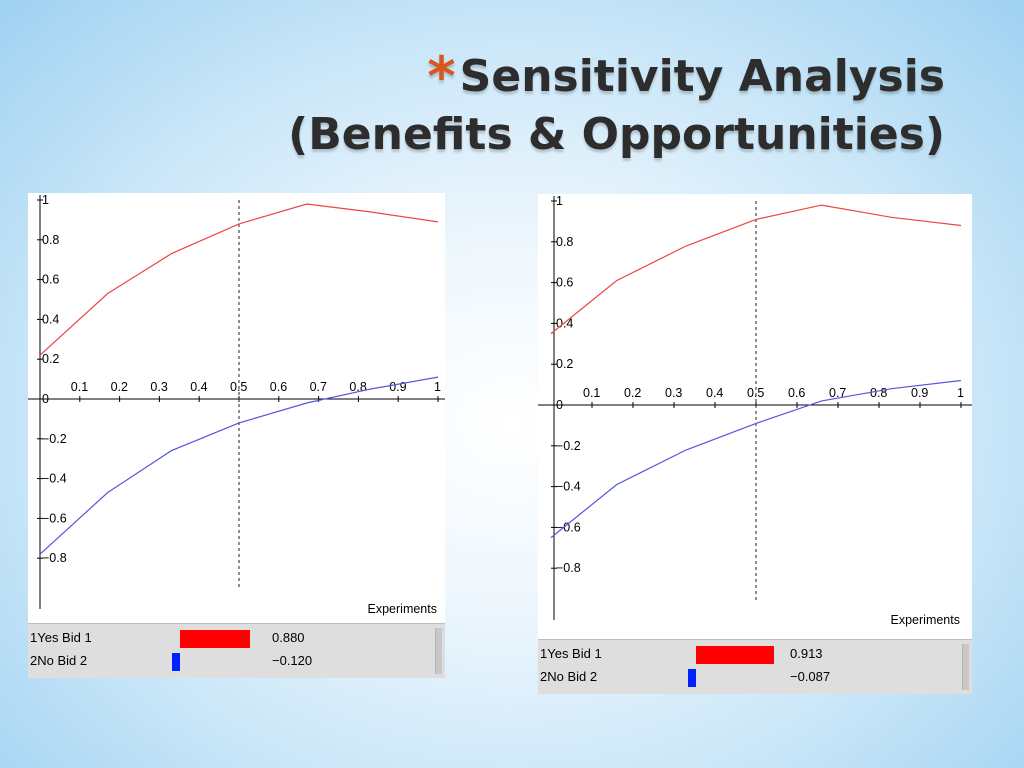 The height and width of the screenshot is (768, 1024). I want to click on priority-value: −0.087, so click(810, 676).